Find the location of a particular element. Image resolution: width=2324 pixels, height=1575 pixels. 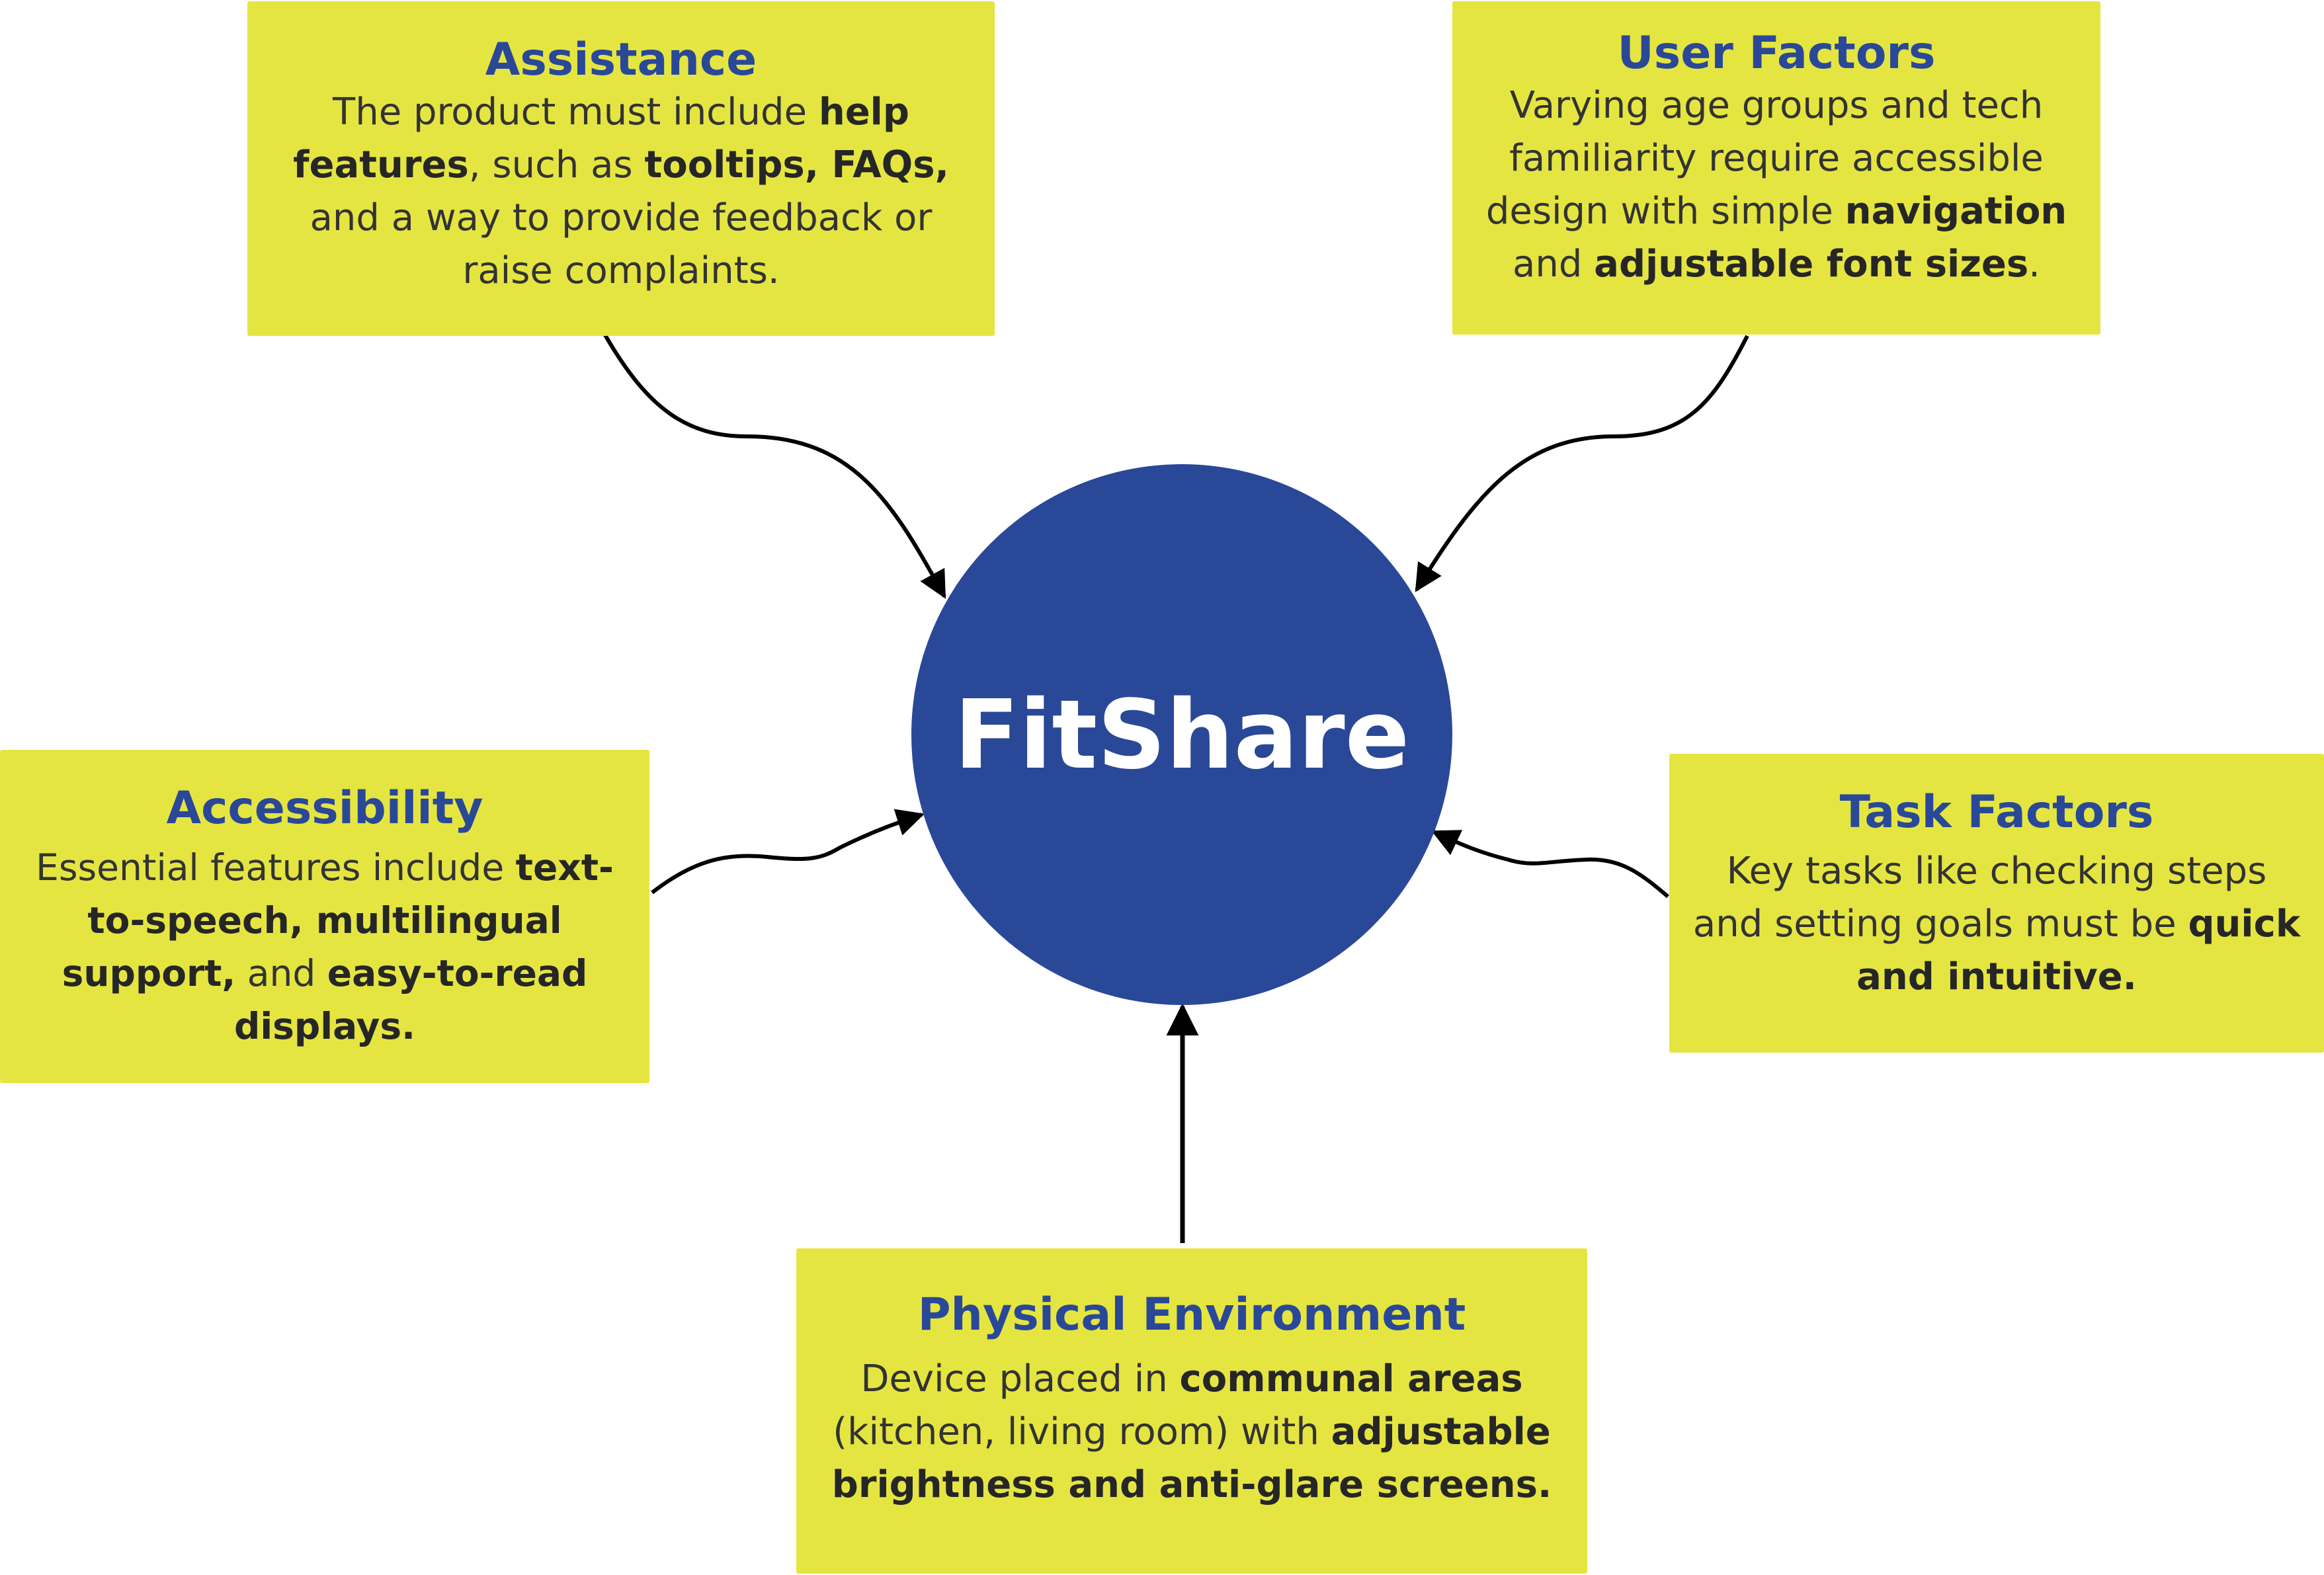

bold-phrase: tooltips, FAQs, is located at coordinates (796, 165).